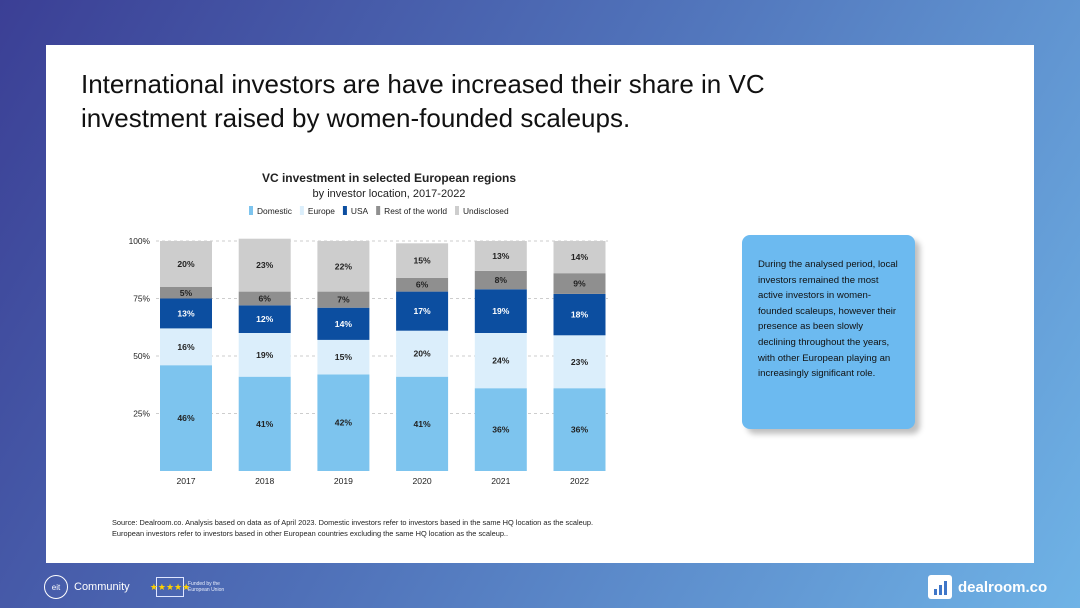  Describe the element at coordinates (274, 211) in the screenshot. I see `legend-label-domestic: Domestic` at that location.